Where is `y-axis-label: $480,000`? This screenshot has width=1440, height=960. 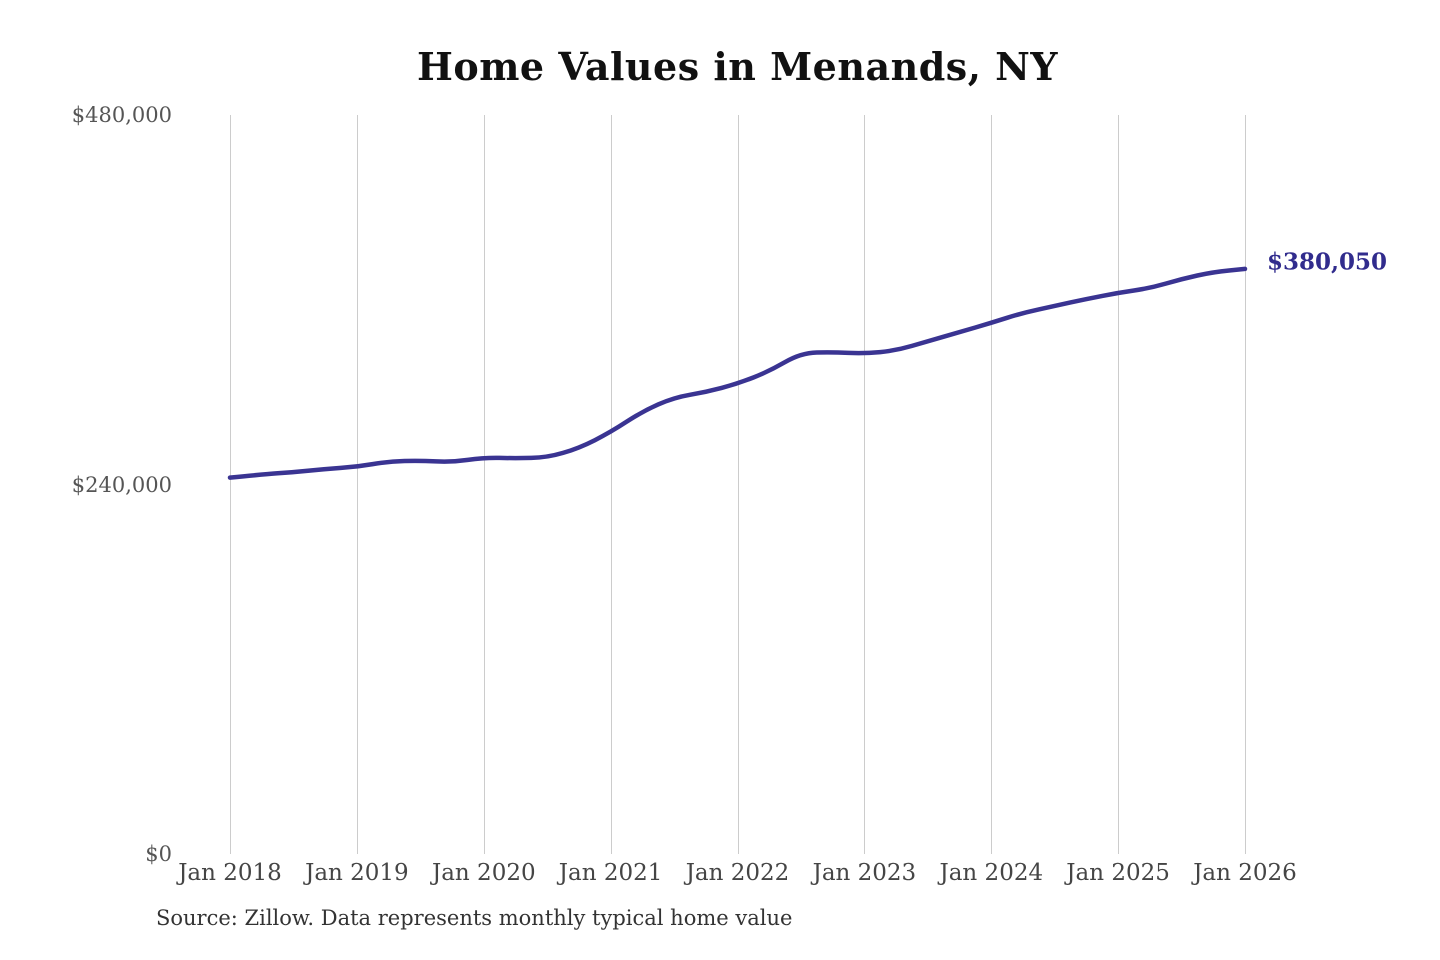 y-axis-label: $480,000 is located at coordinates (121, 115).